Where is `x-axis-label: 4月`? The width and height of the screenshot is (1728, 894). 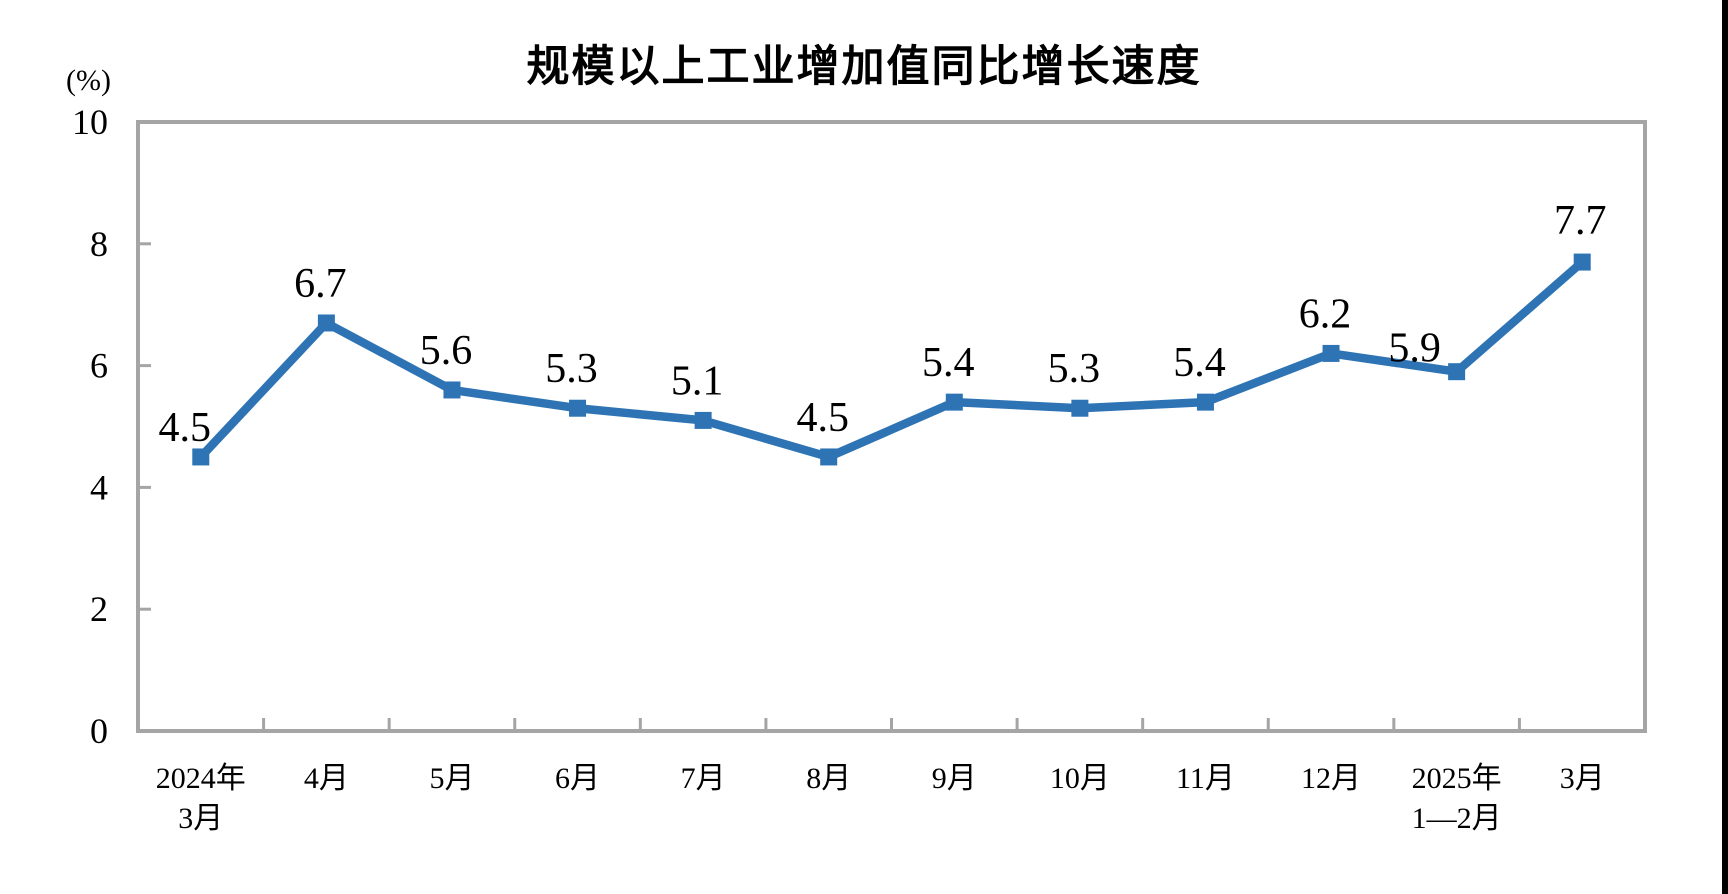 x-axis-label: 4月 is located at coordinates (326, 778).